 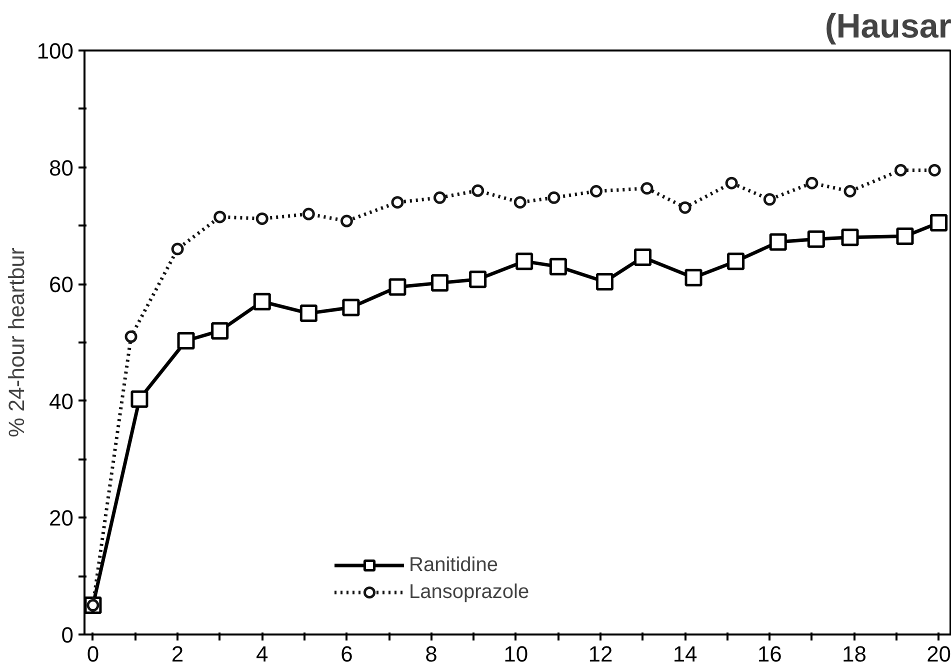 What do you see at coordinates (16, 343) in the screenshot?
I see `y-axis-title: % 24-hour heartbur` at bounding box center [16, 343].